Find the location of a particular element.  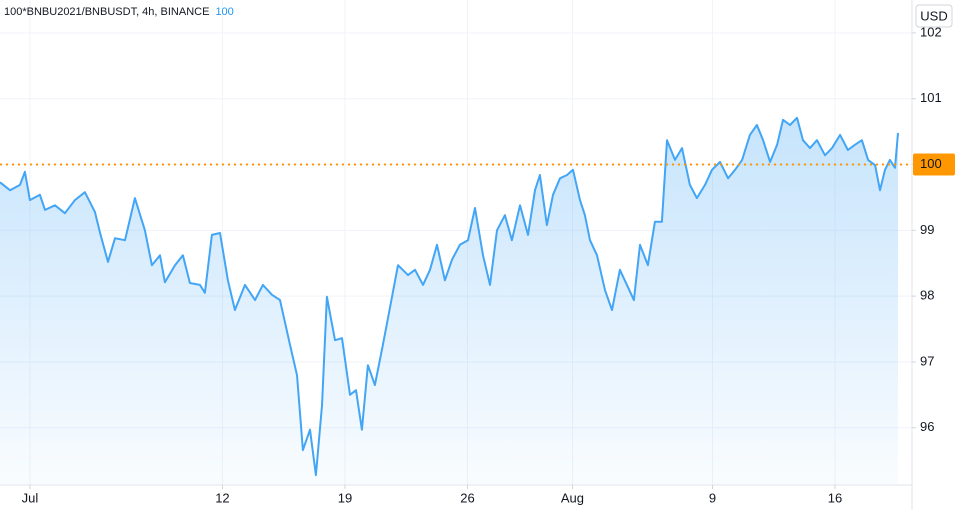

x-tick-label: Jul is located at coordinates (30, 497).